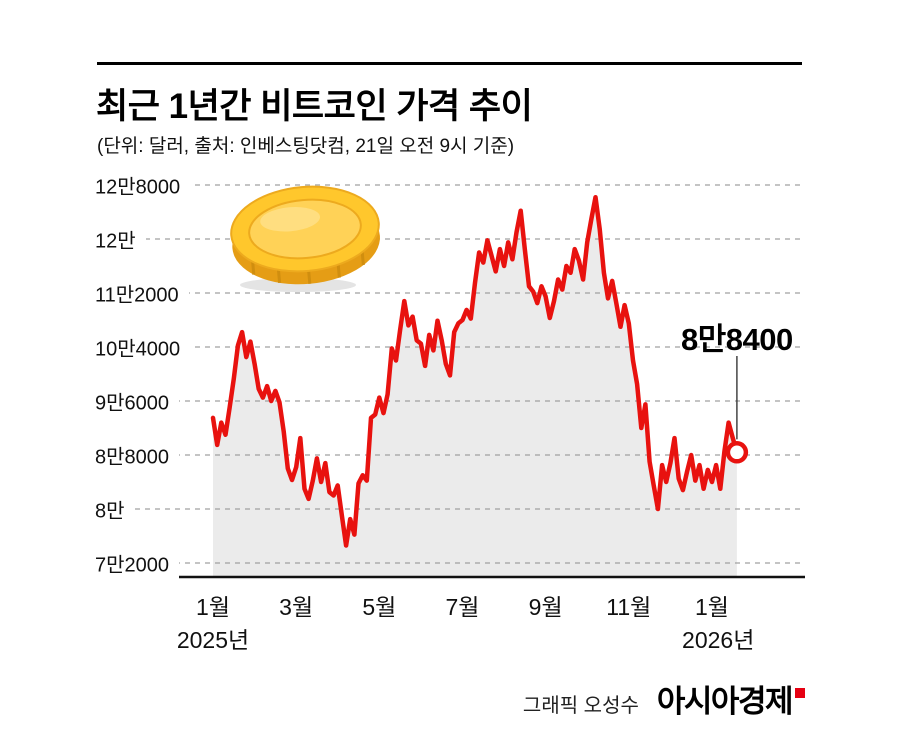 The image size is (900, 739). Describe the element at coordinates (449, 63) in the screenshot. I see `top-rule` at that location.